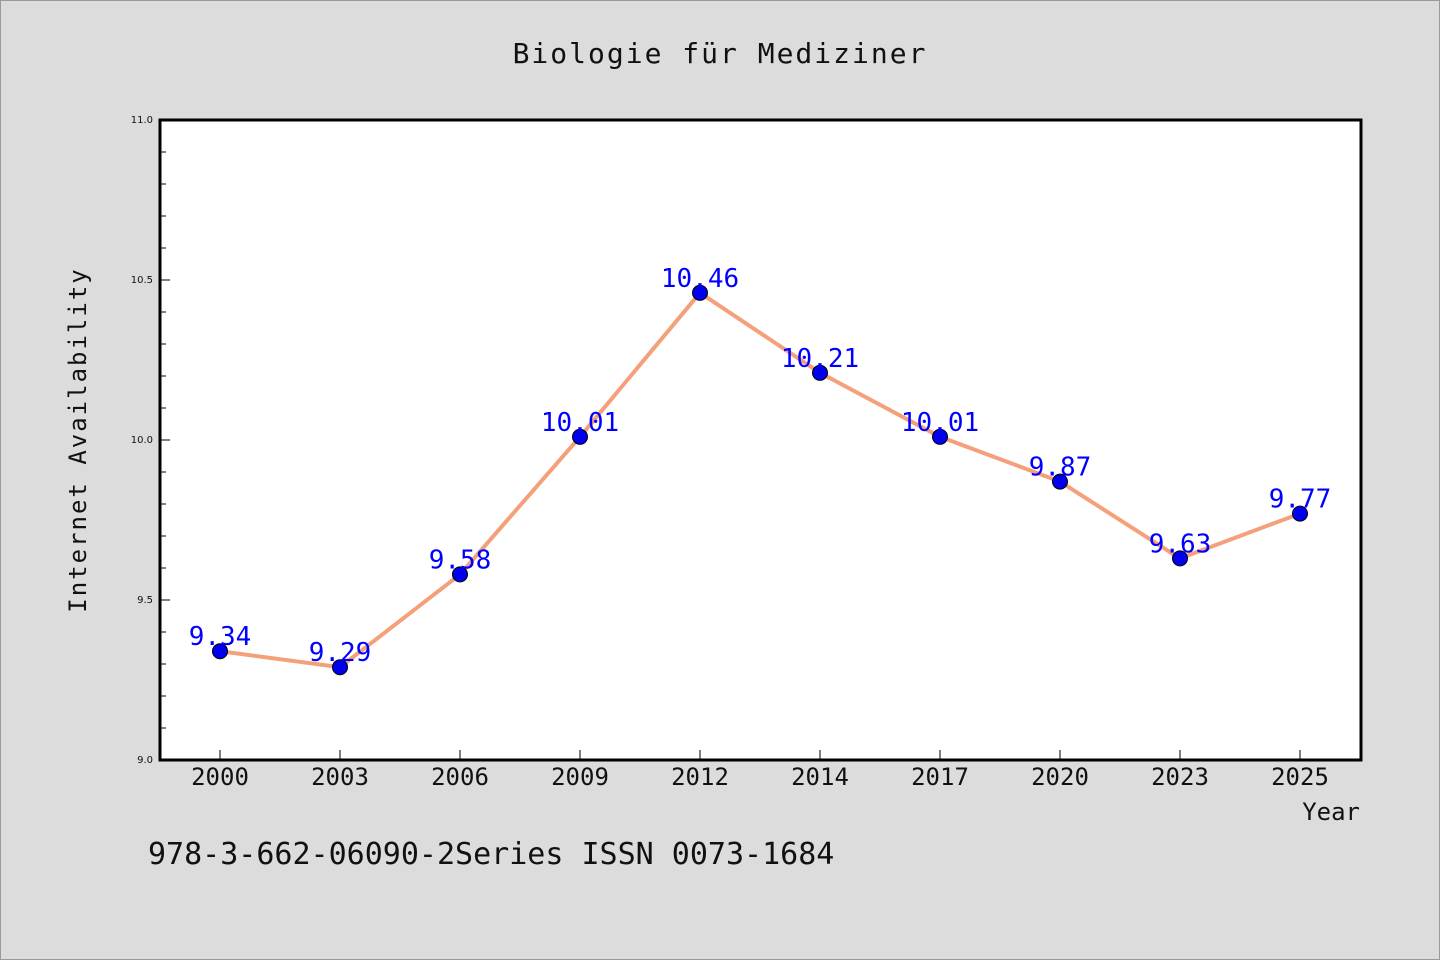  What do you see at coordinates (1180, 777) in the screenshot?
I see `x-tick-label: 2023` at bounding box center [1180, 777].